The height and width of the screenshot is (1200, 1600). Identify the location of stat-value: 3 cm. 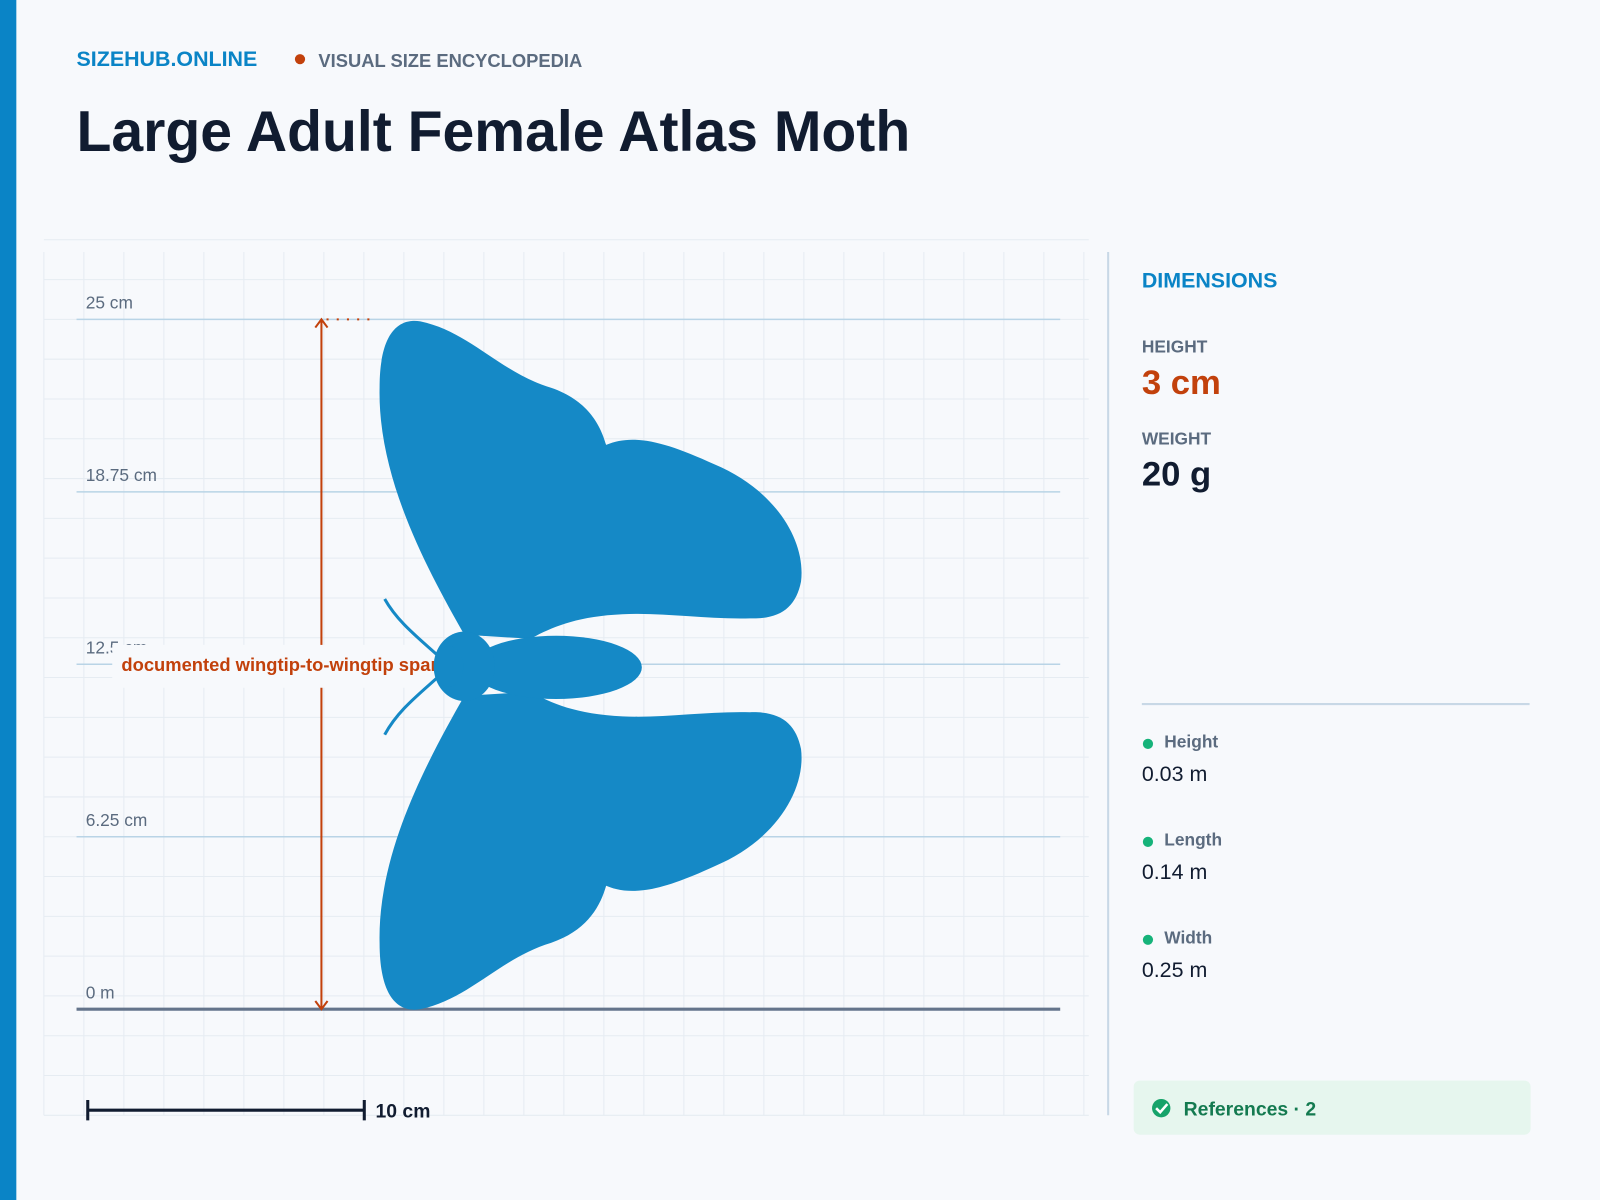
(1181, 383).